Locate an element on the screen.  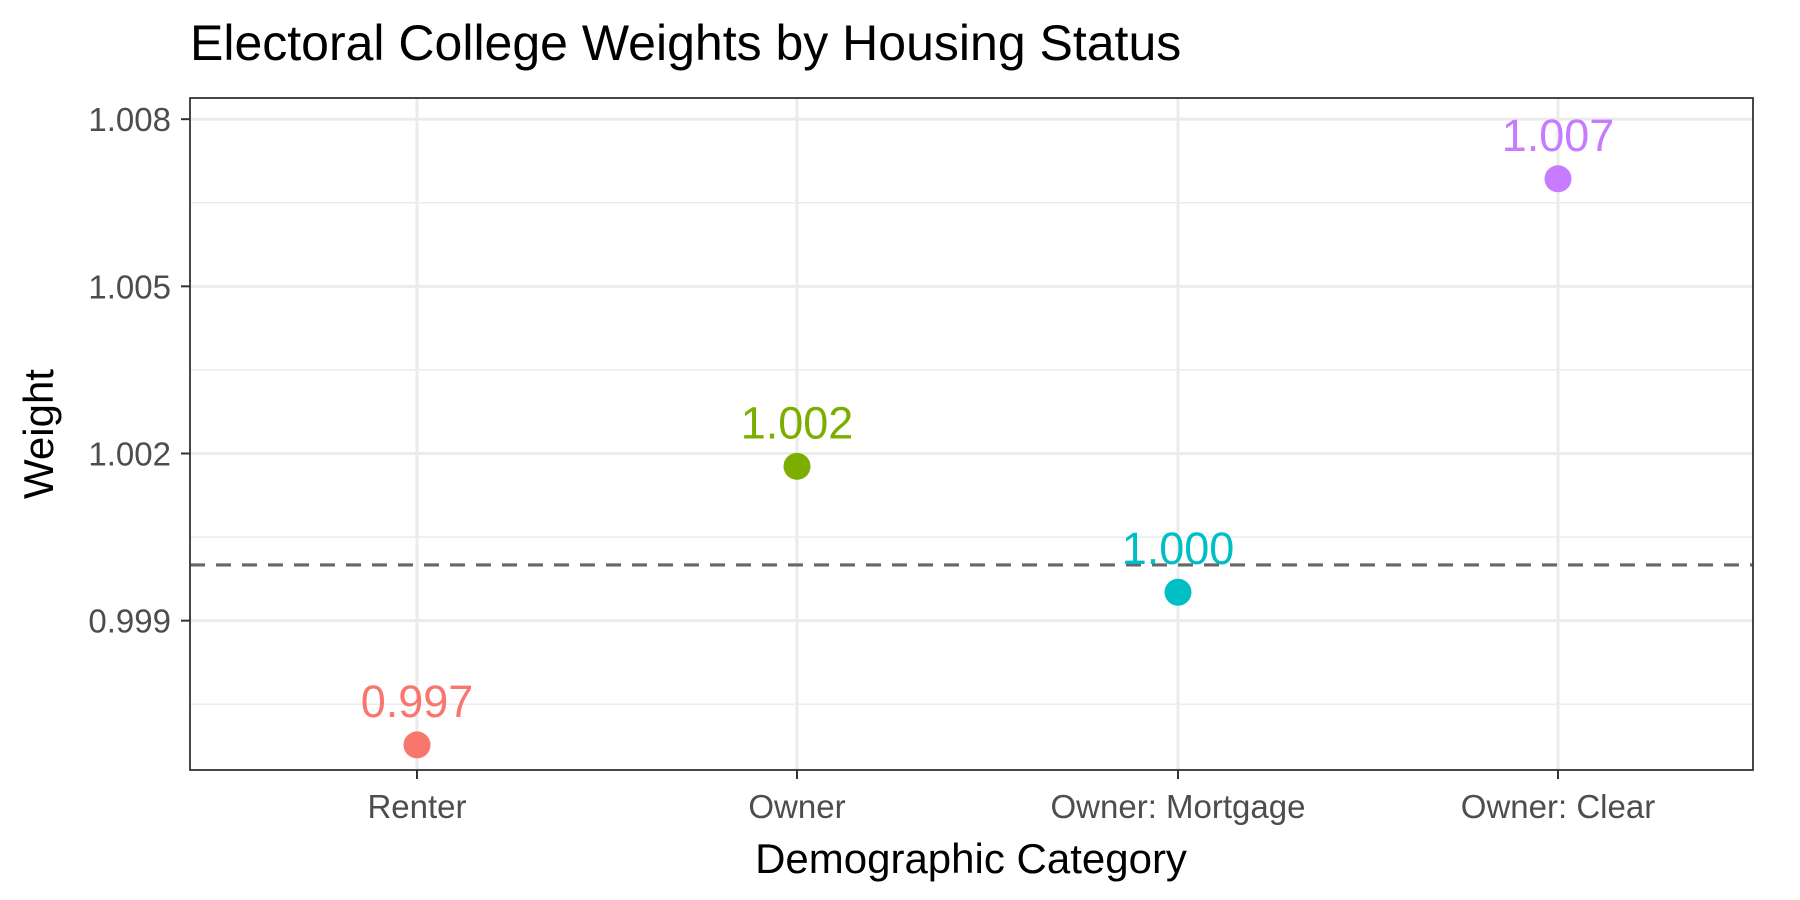
x-axis-title: Demographic Category is located at coordinates (971, 858).